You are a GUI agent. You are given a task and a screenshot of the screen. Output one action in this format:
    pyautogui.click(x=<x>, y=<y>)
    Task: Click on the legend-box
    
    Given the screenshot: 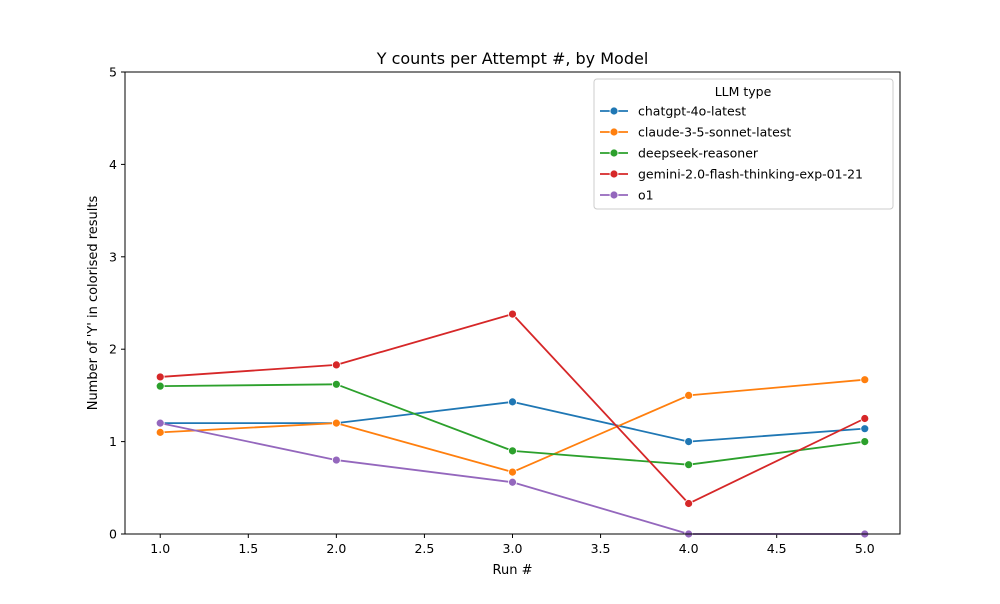 What is the action you would take?
    pyautogui.click(x=743, y=144)
    